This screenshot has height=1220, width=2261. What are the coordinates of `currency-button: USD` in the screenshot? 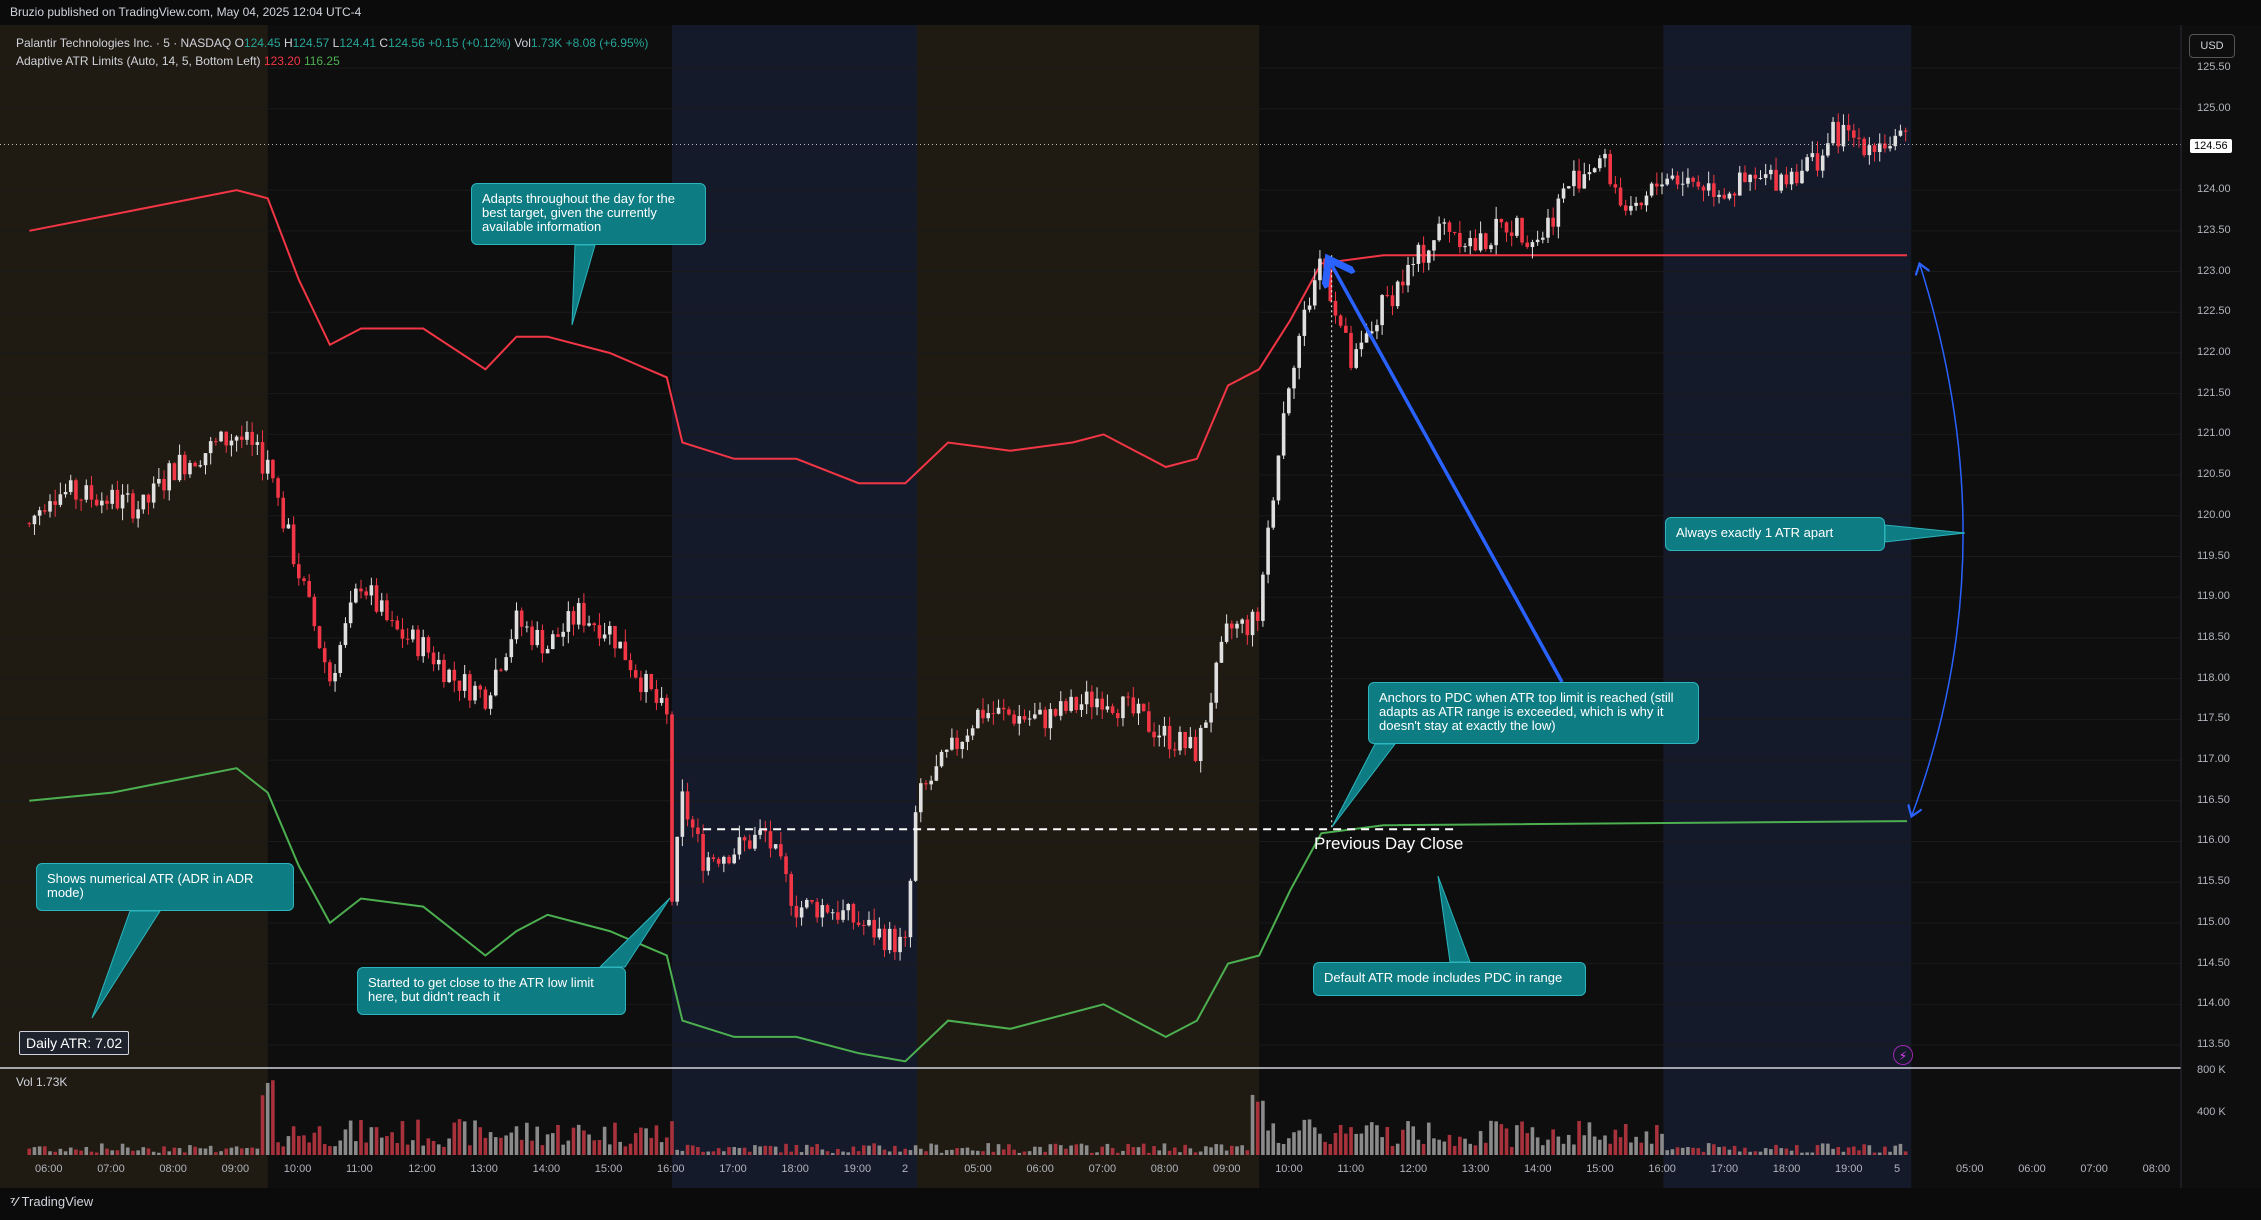 It's located at (2212, 46).